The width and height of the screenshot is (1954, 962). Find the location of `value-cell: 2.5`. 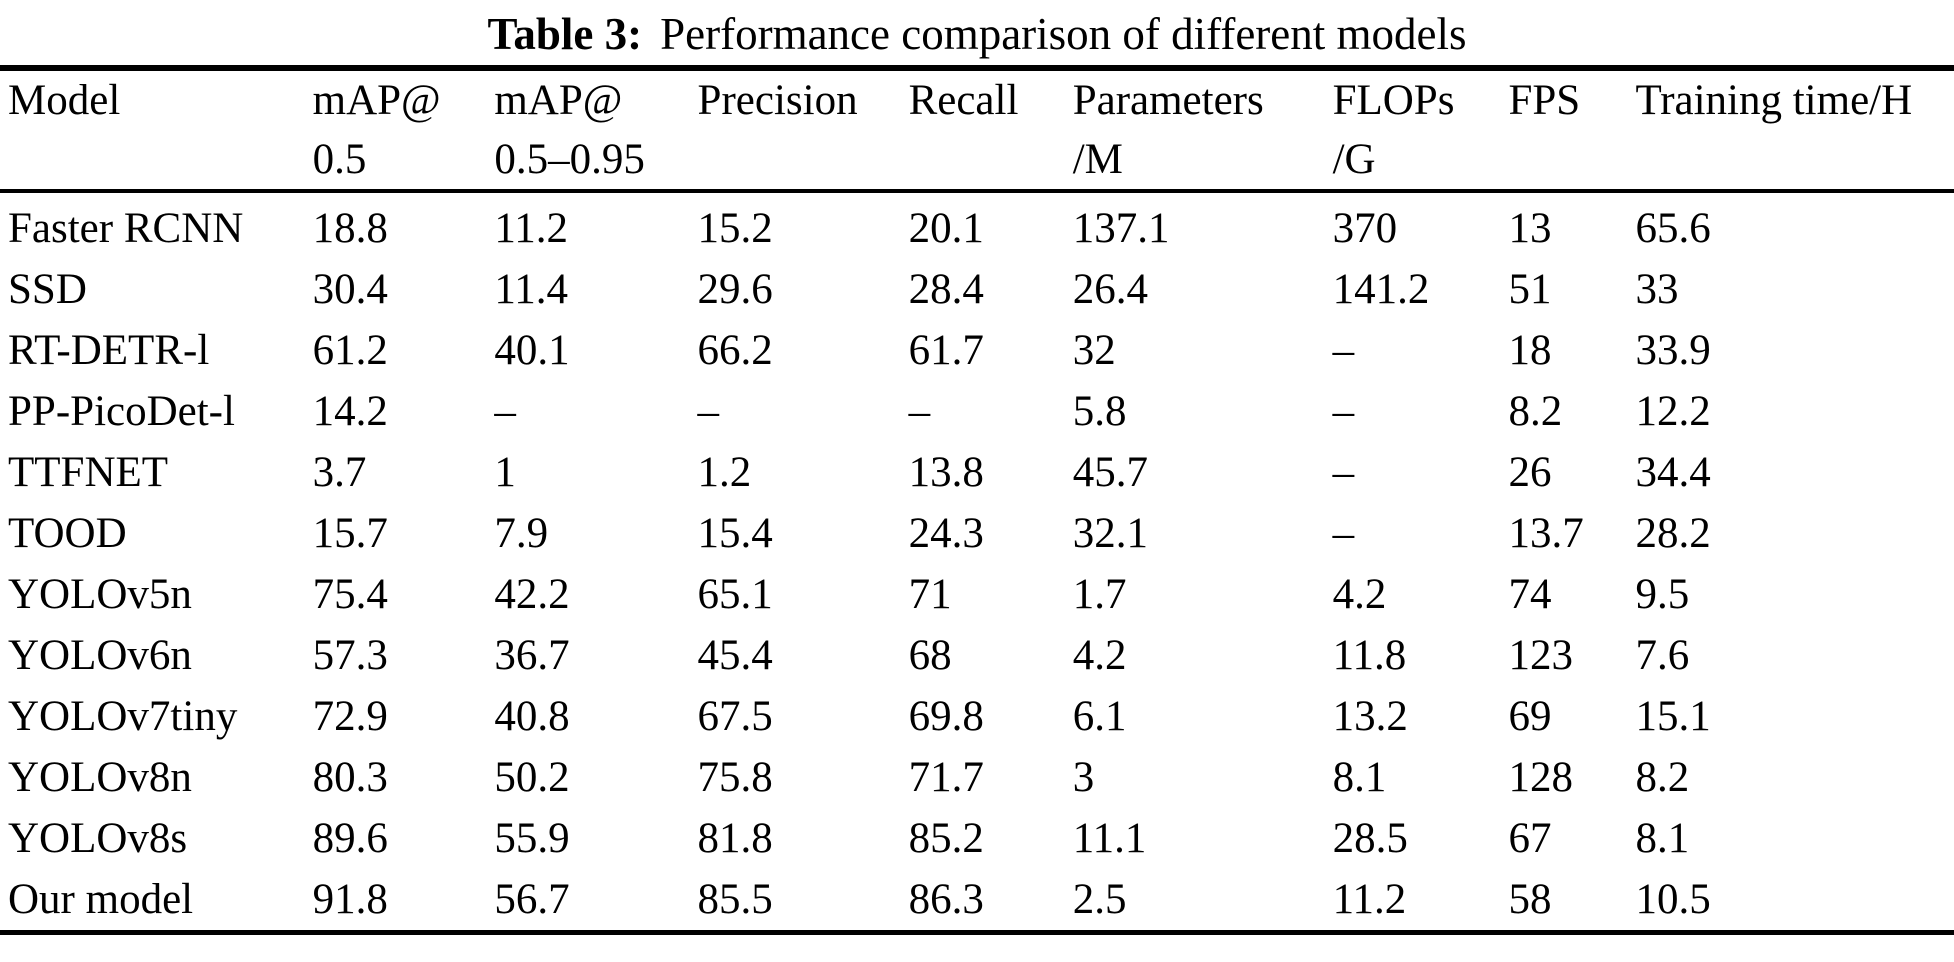

value-cell: 2.5 is located at coordinates (1099, 899).